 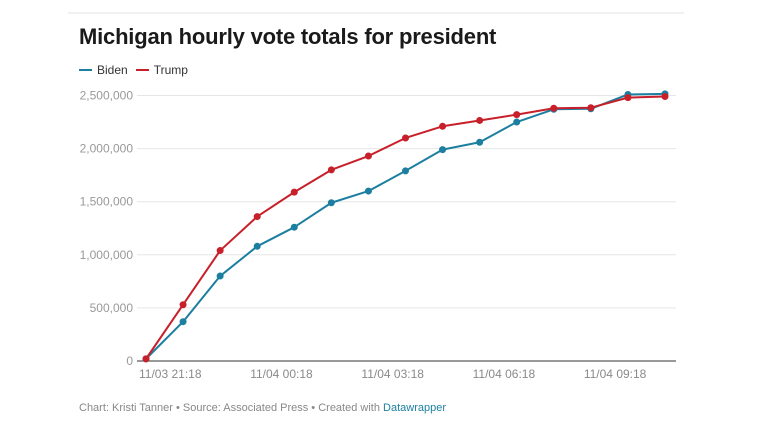 I want to click on y-tick-label: 0, so click(x=129, y=361).